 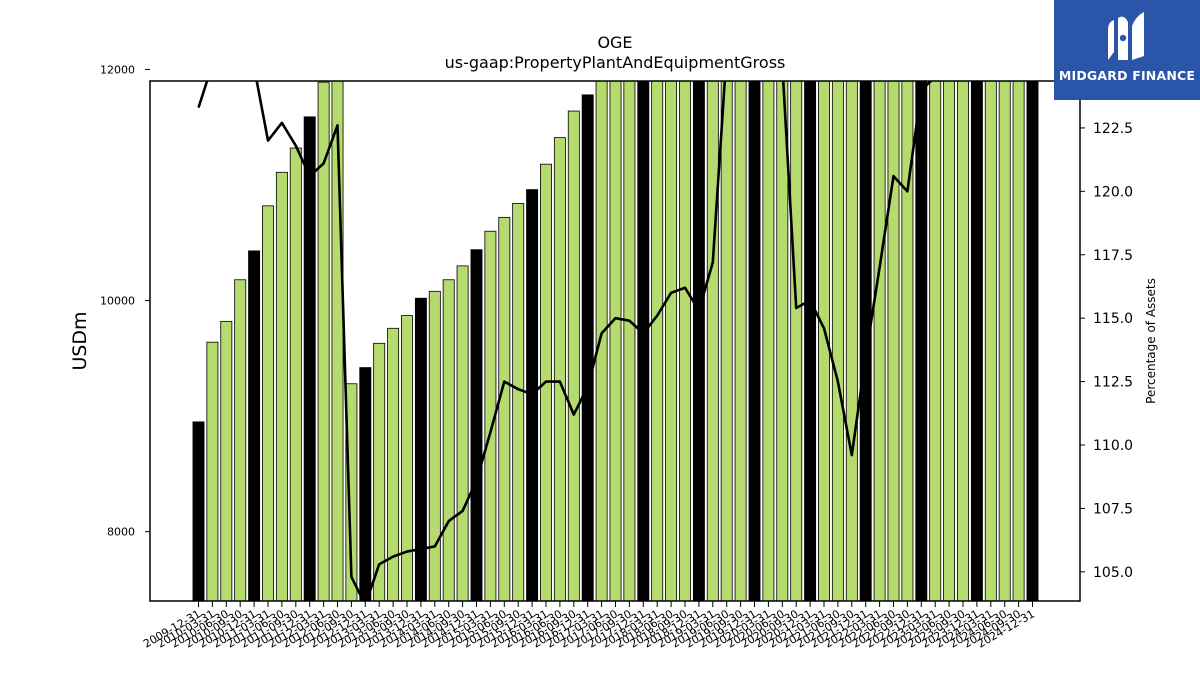 What do you see at coordinates (1113, 129) in the screenshot?
I see `y2-tick-label: 122.5` at bounding box center [1113, 129].